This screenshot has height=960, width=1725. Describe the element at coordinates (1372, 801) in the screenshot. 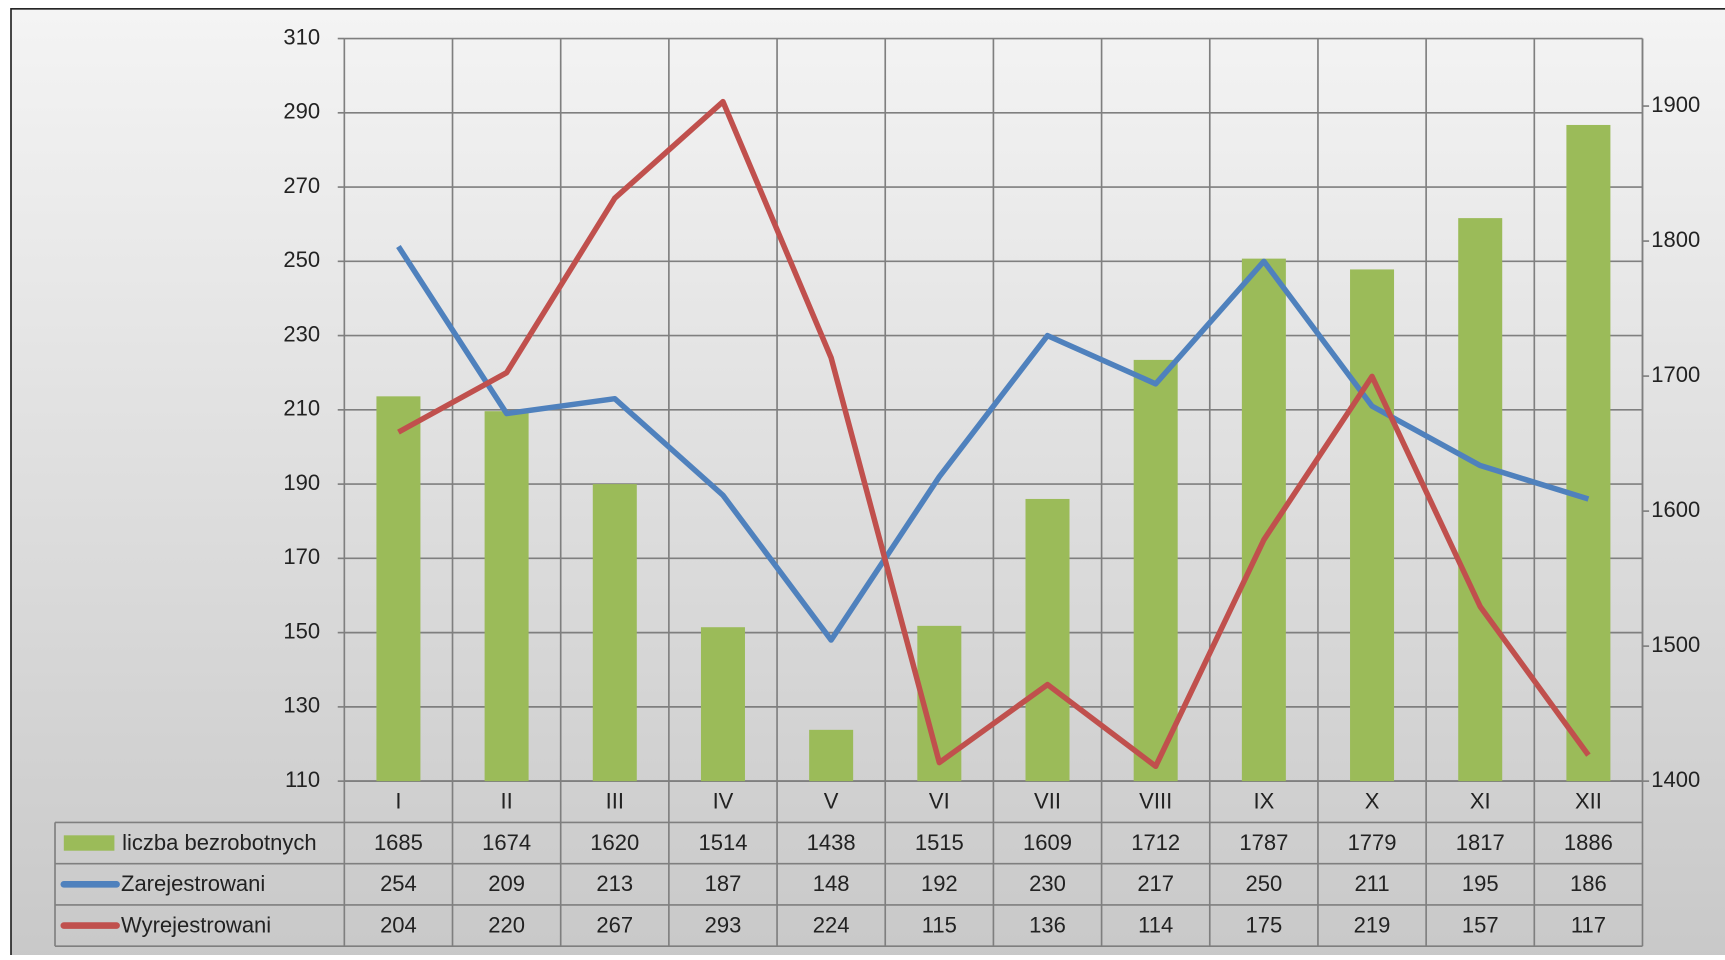

I see `x-tick-label: X` at that location.